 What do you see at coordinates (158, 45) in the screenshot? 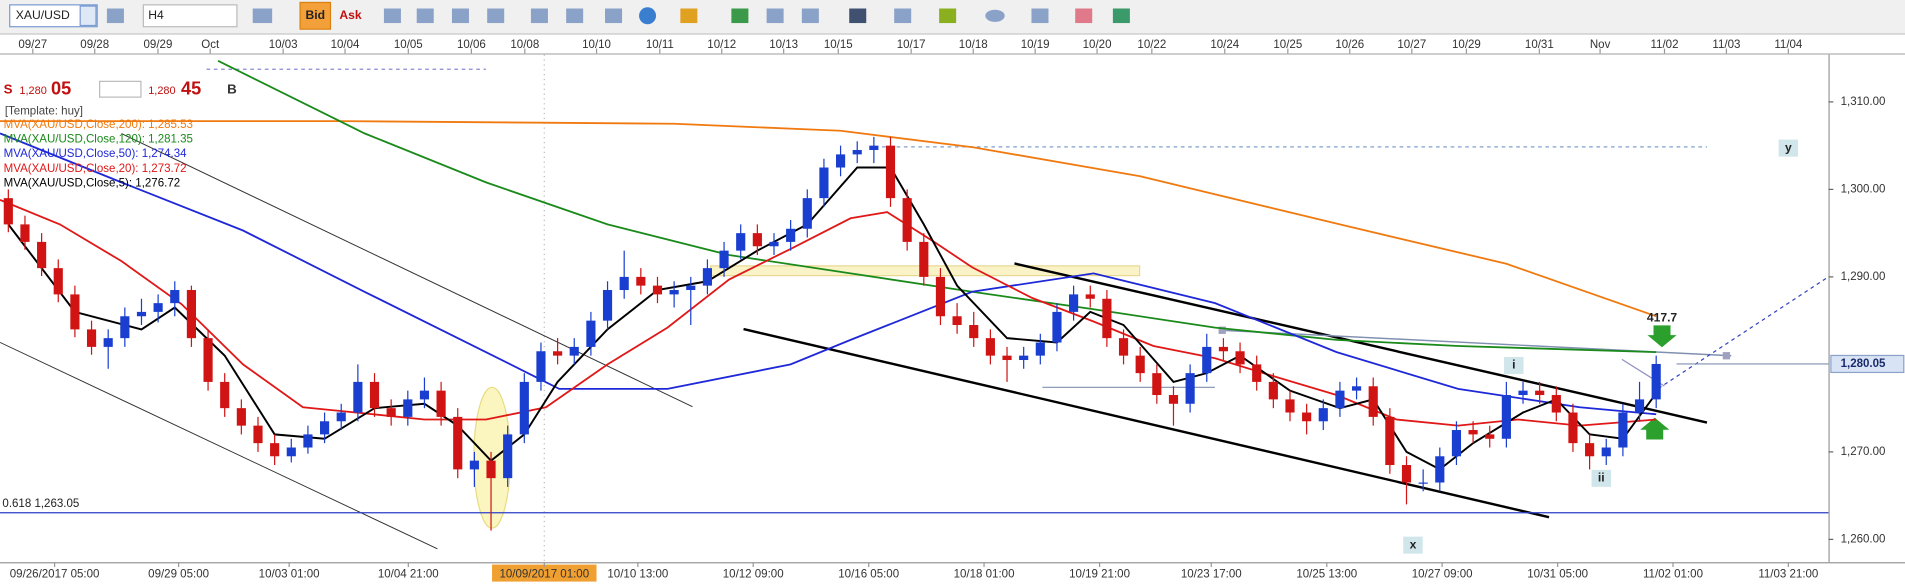
I see `date-label: 09/29` at bounding box center [158, 45].